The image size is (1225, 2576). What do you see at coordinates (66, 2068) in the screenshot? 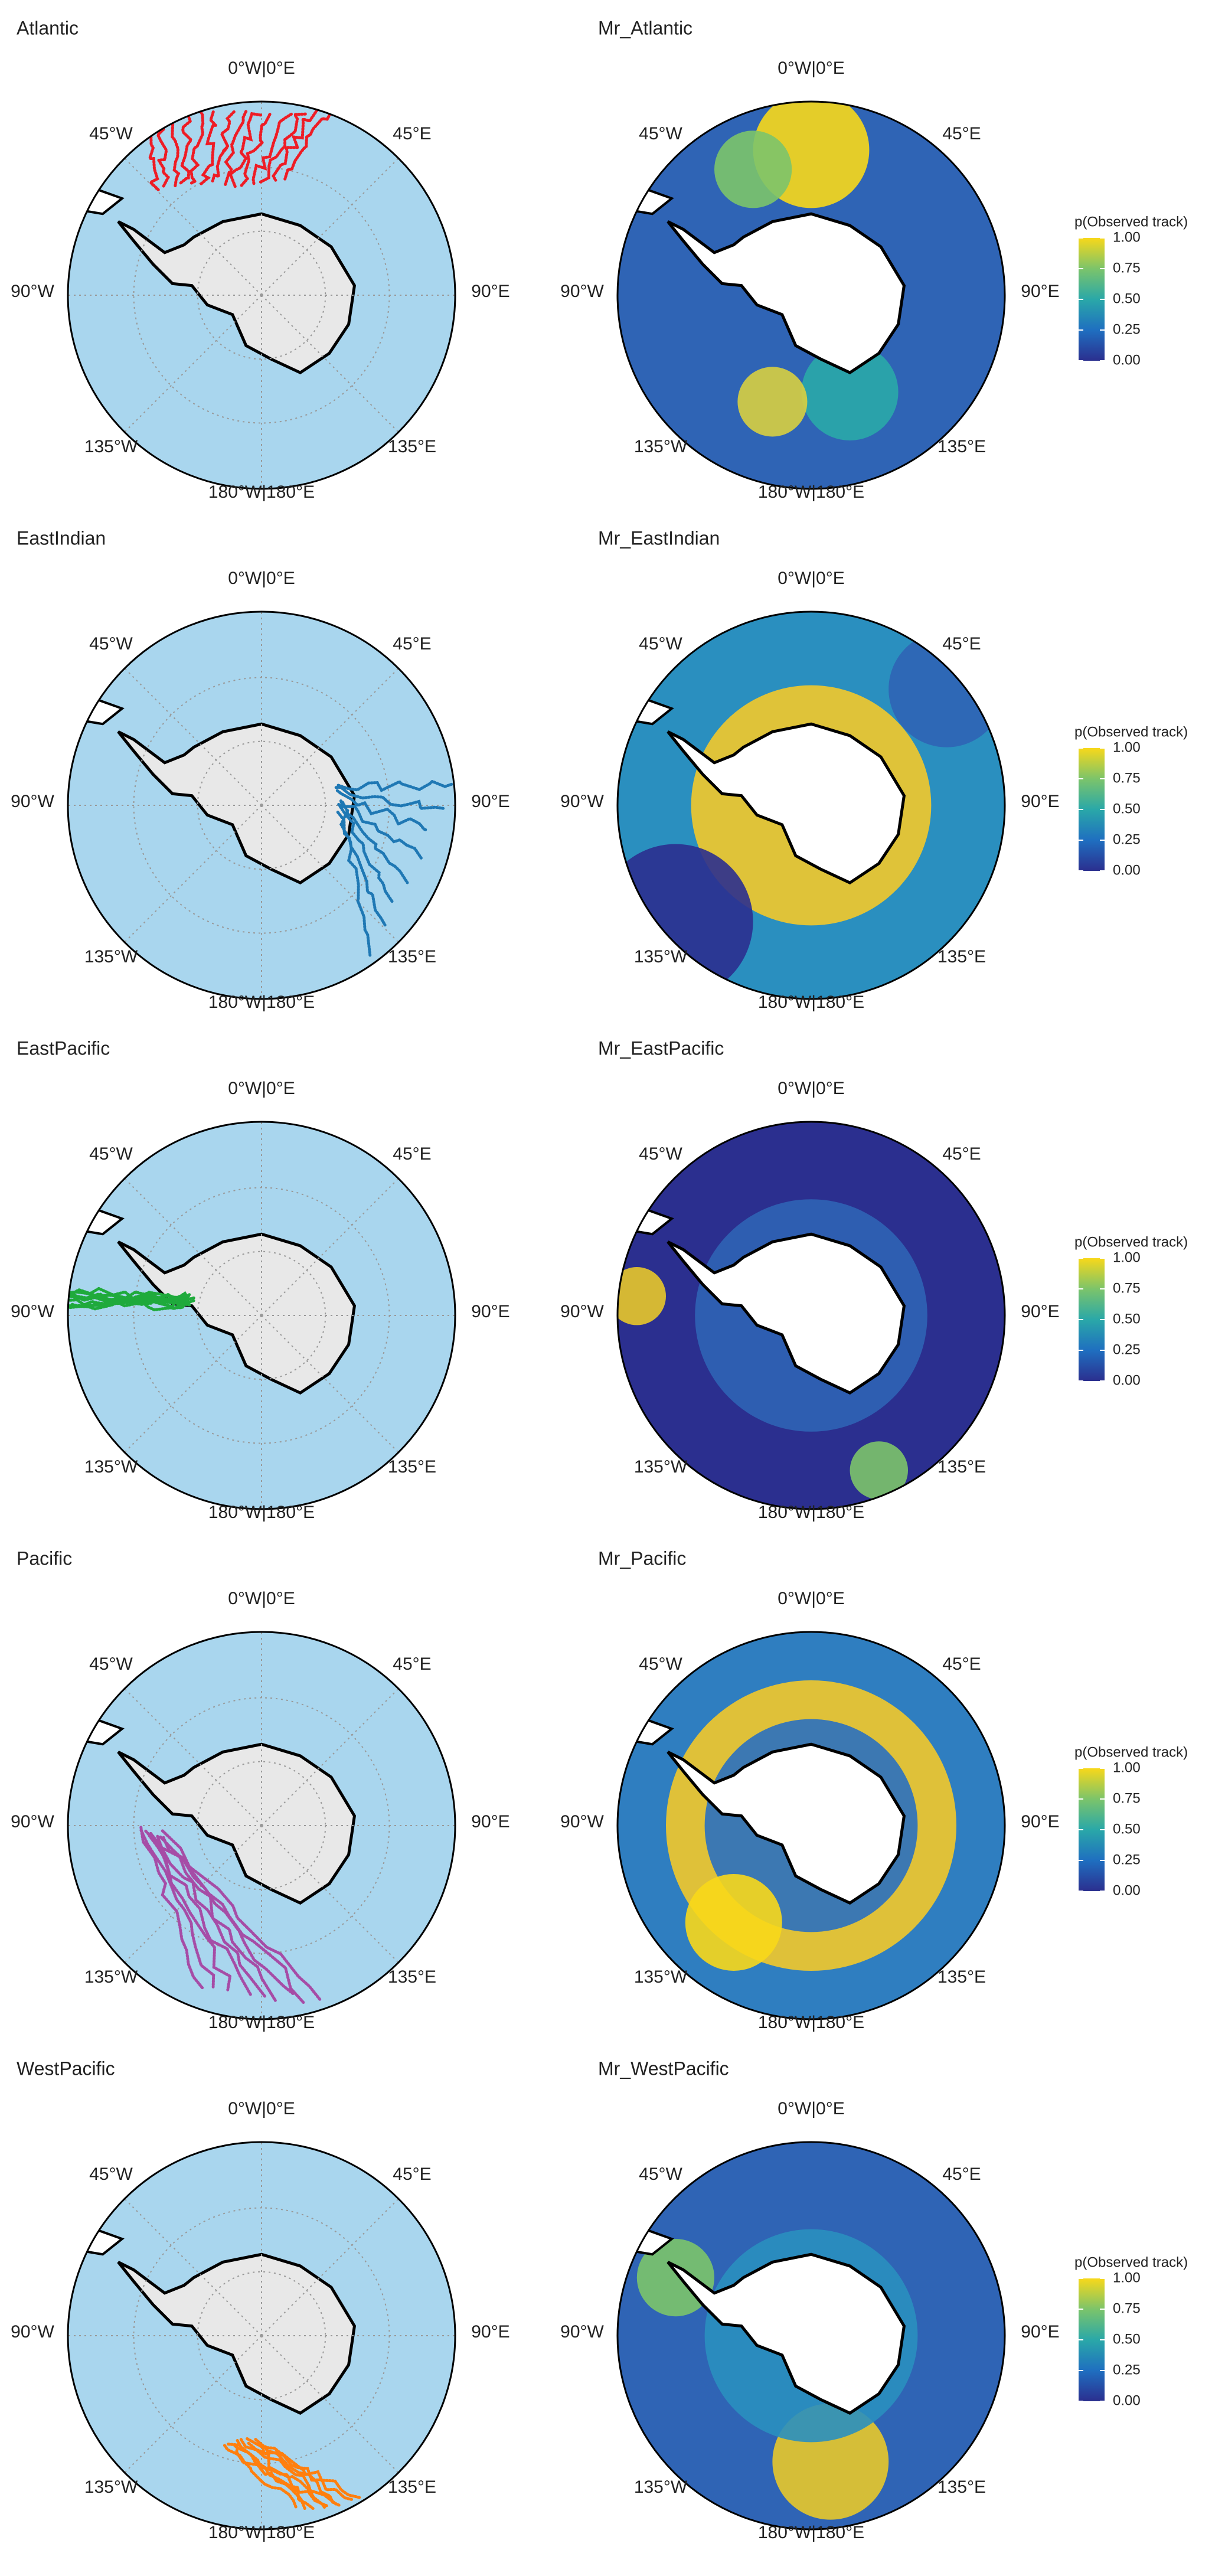
I see `panel-title: WestPacific` at bounding box center [66, 2068].